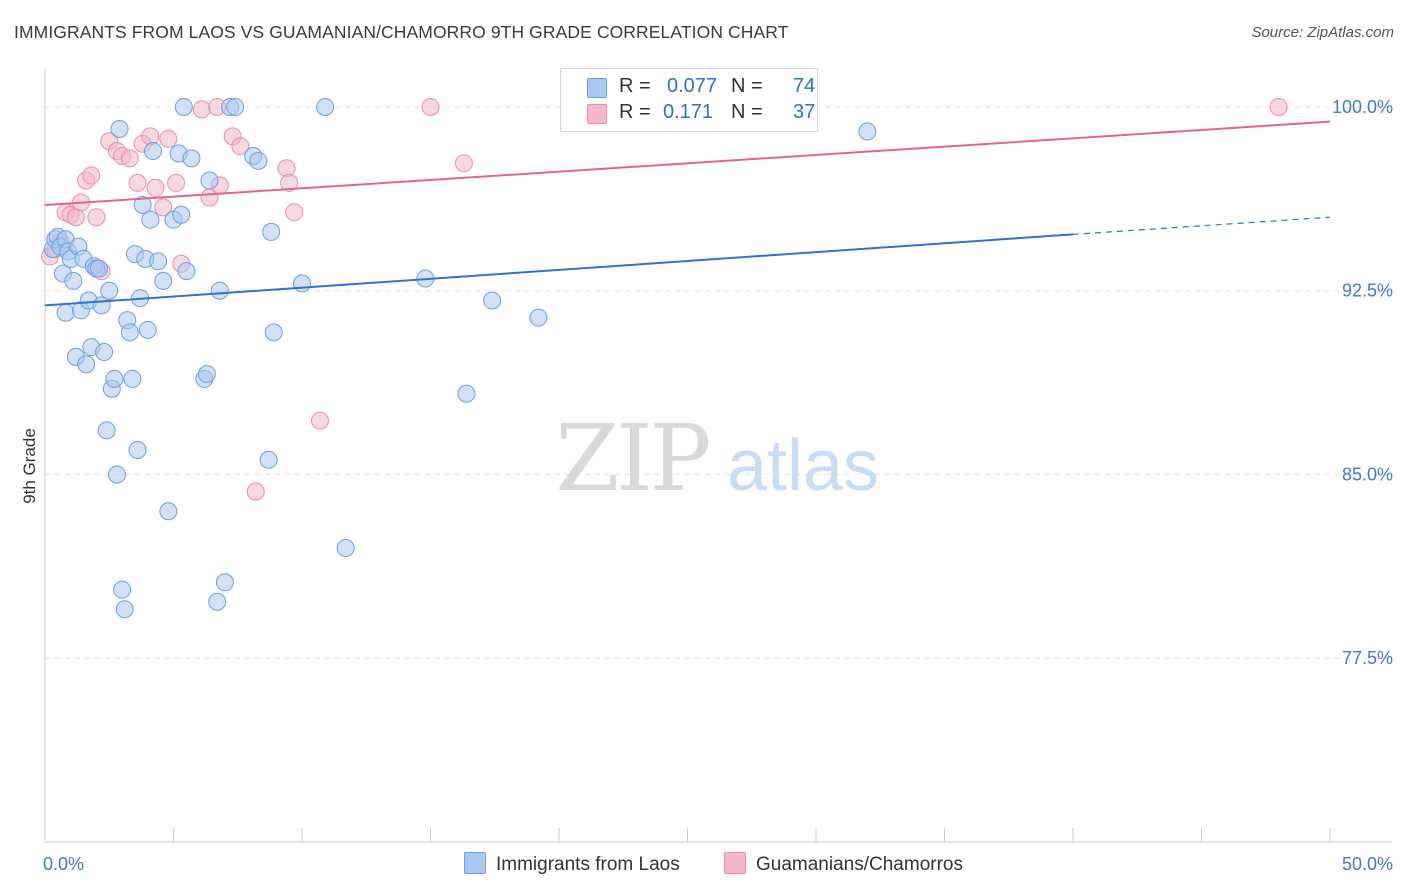  I want to click on laos-trend-line, so click(559, 270).